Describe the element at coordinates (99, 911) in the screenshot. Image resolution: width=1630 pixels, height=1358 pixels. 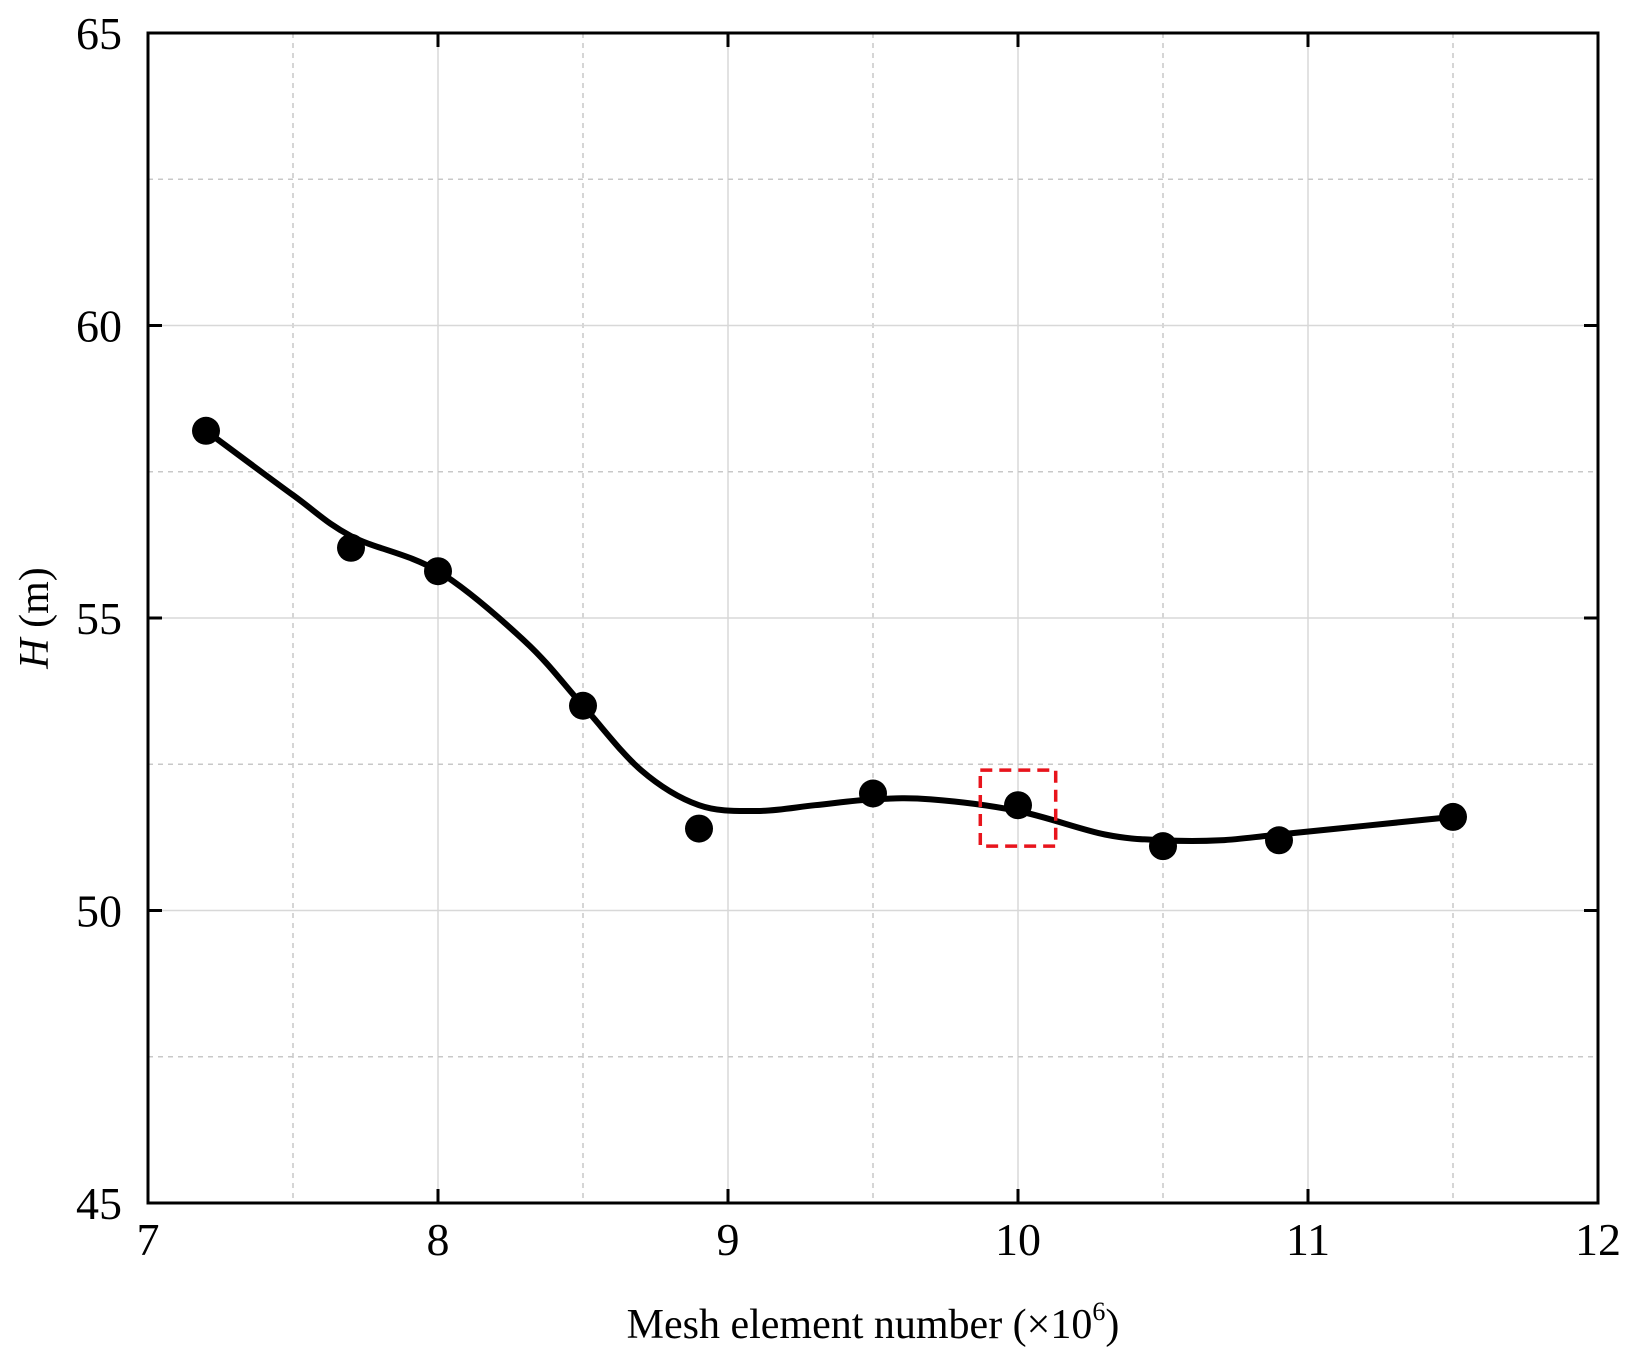
I see `y-tick-label: 50` at that location.